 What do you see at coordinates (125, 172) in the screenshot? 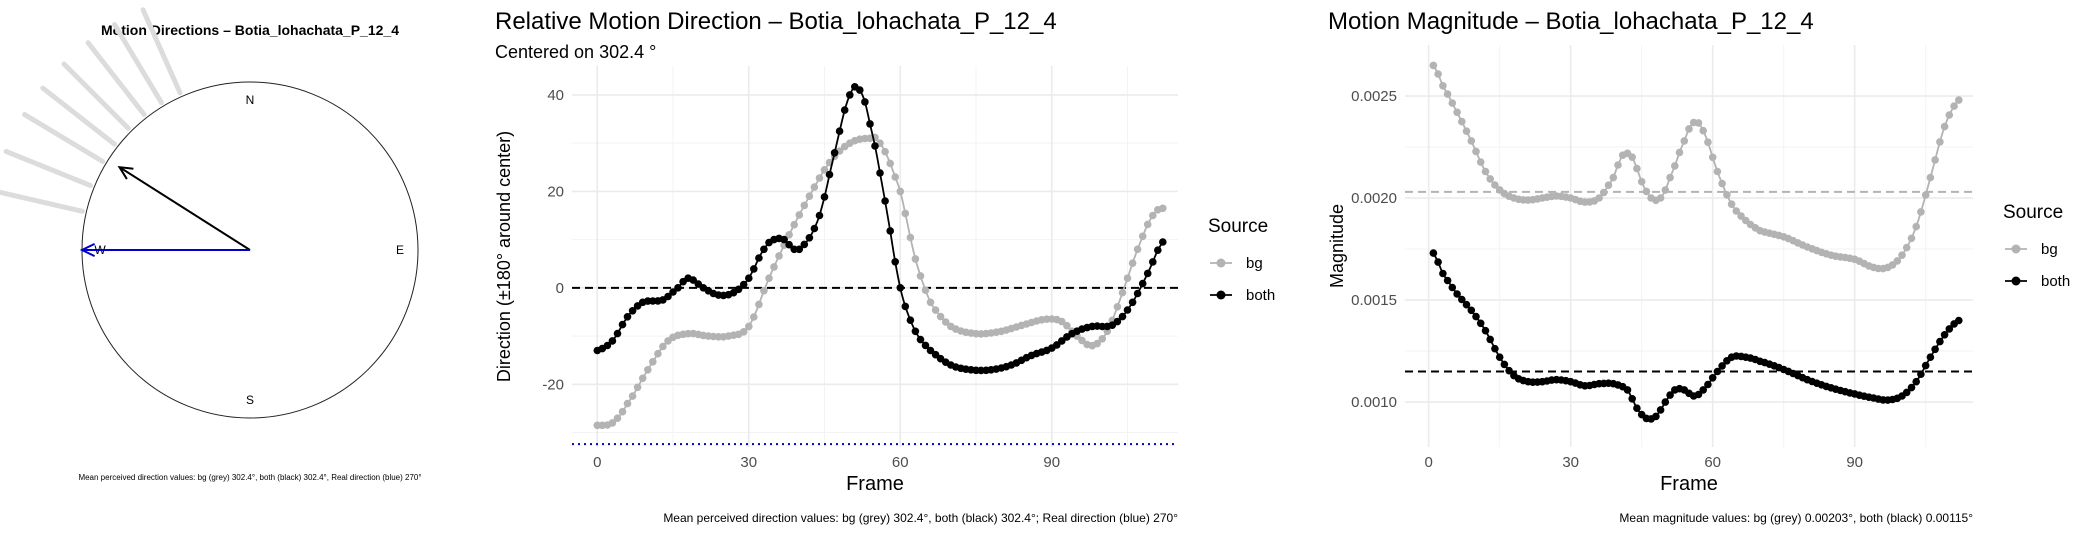
I see `arrowhead-both` at bounding box center [125, 172].